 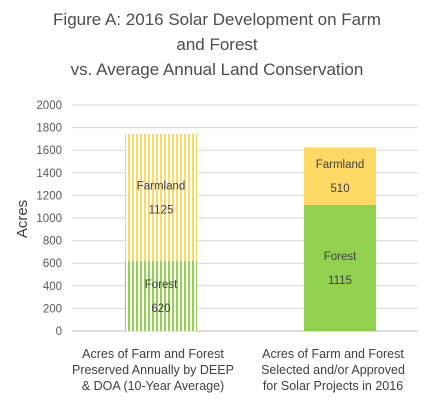 I want to click on y-axis-title: Acres, so click(x=22, y=219).